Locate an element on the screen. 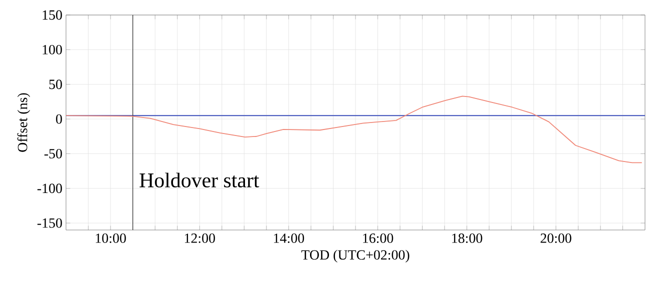  y-tick-label: 0 is located at coordinates (59, 119).